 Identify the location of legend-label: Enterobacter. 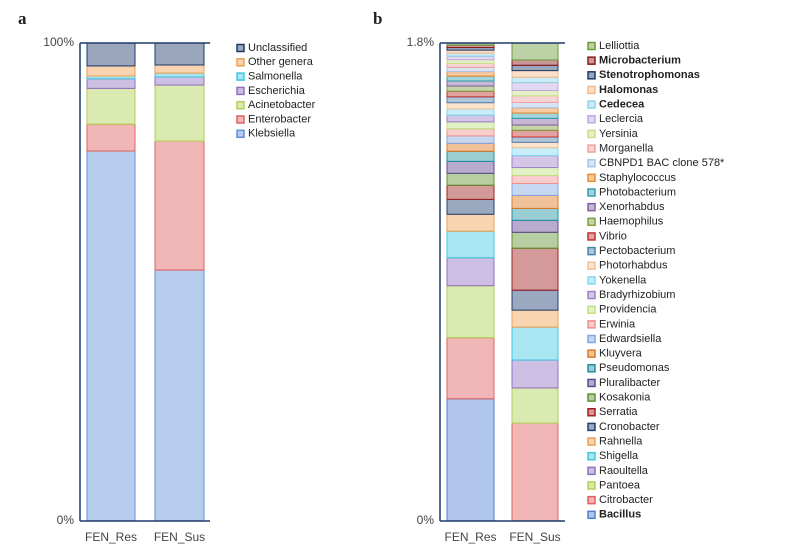
(279, 119).